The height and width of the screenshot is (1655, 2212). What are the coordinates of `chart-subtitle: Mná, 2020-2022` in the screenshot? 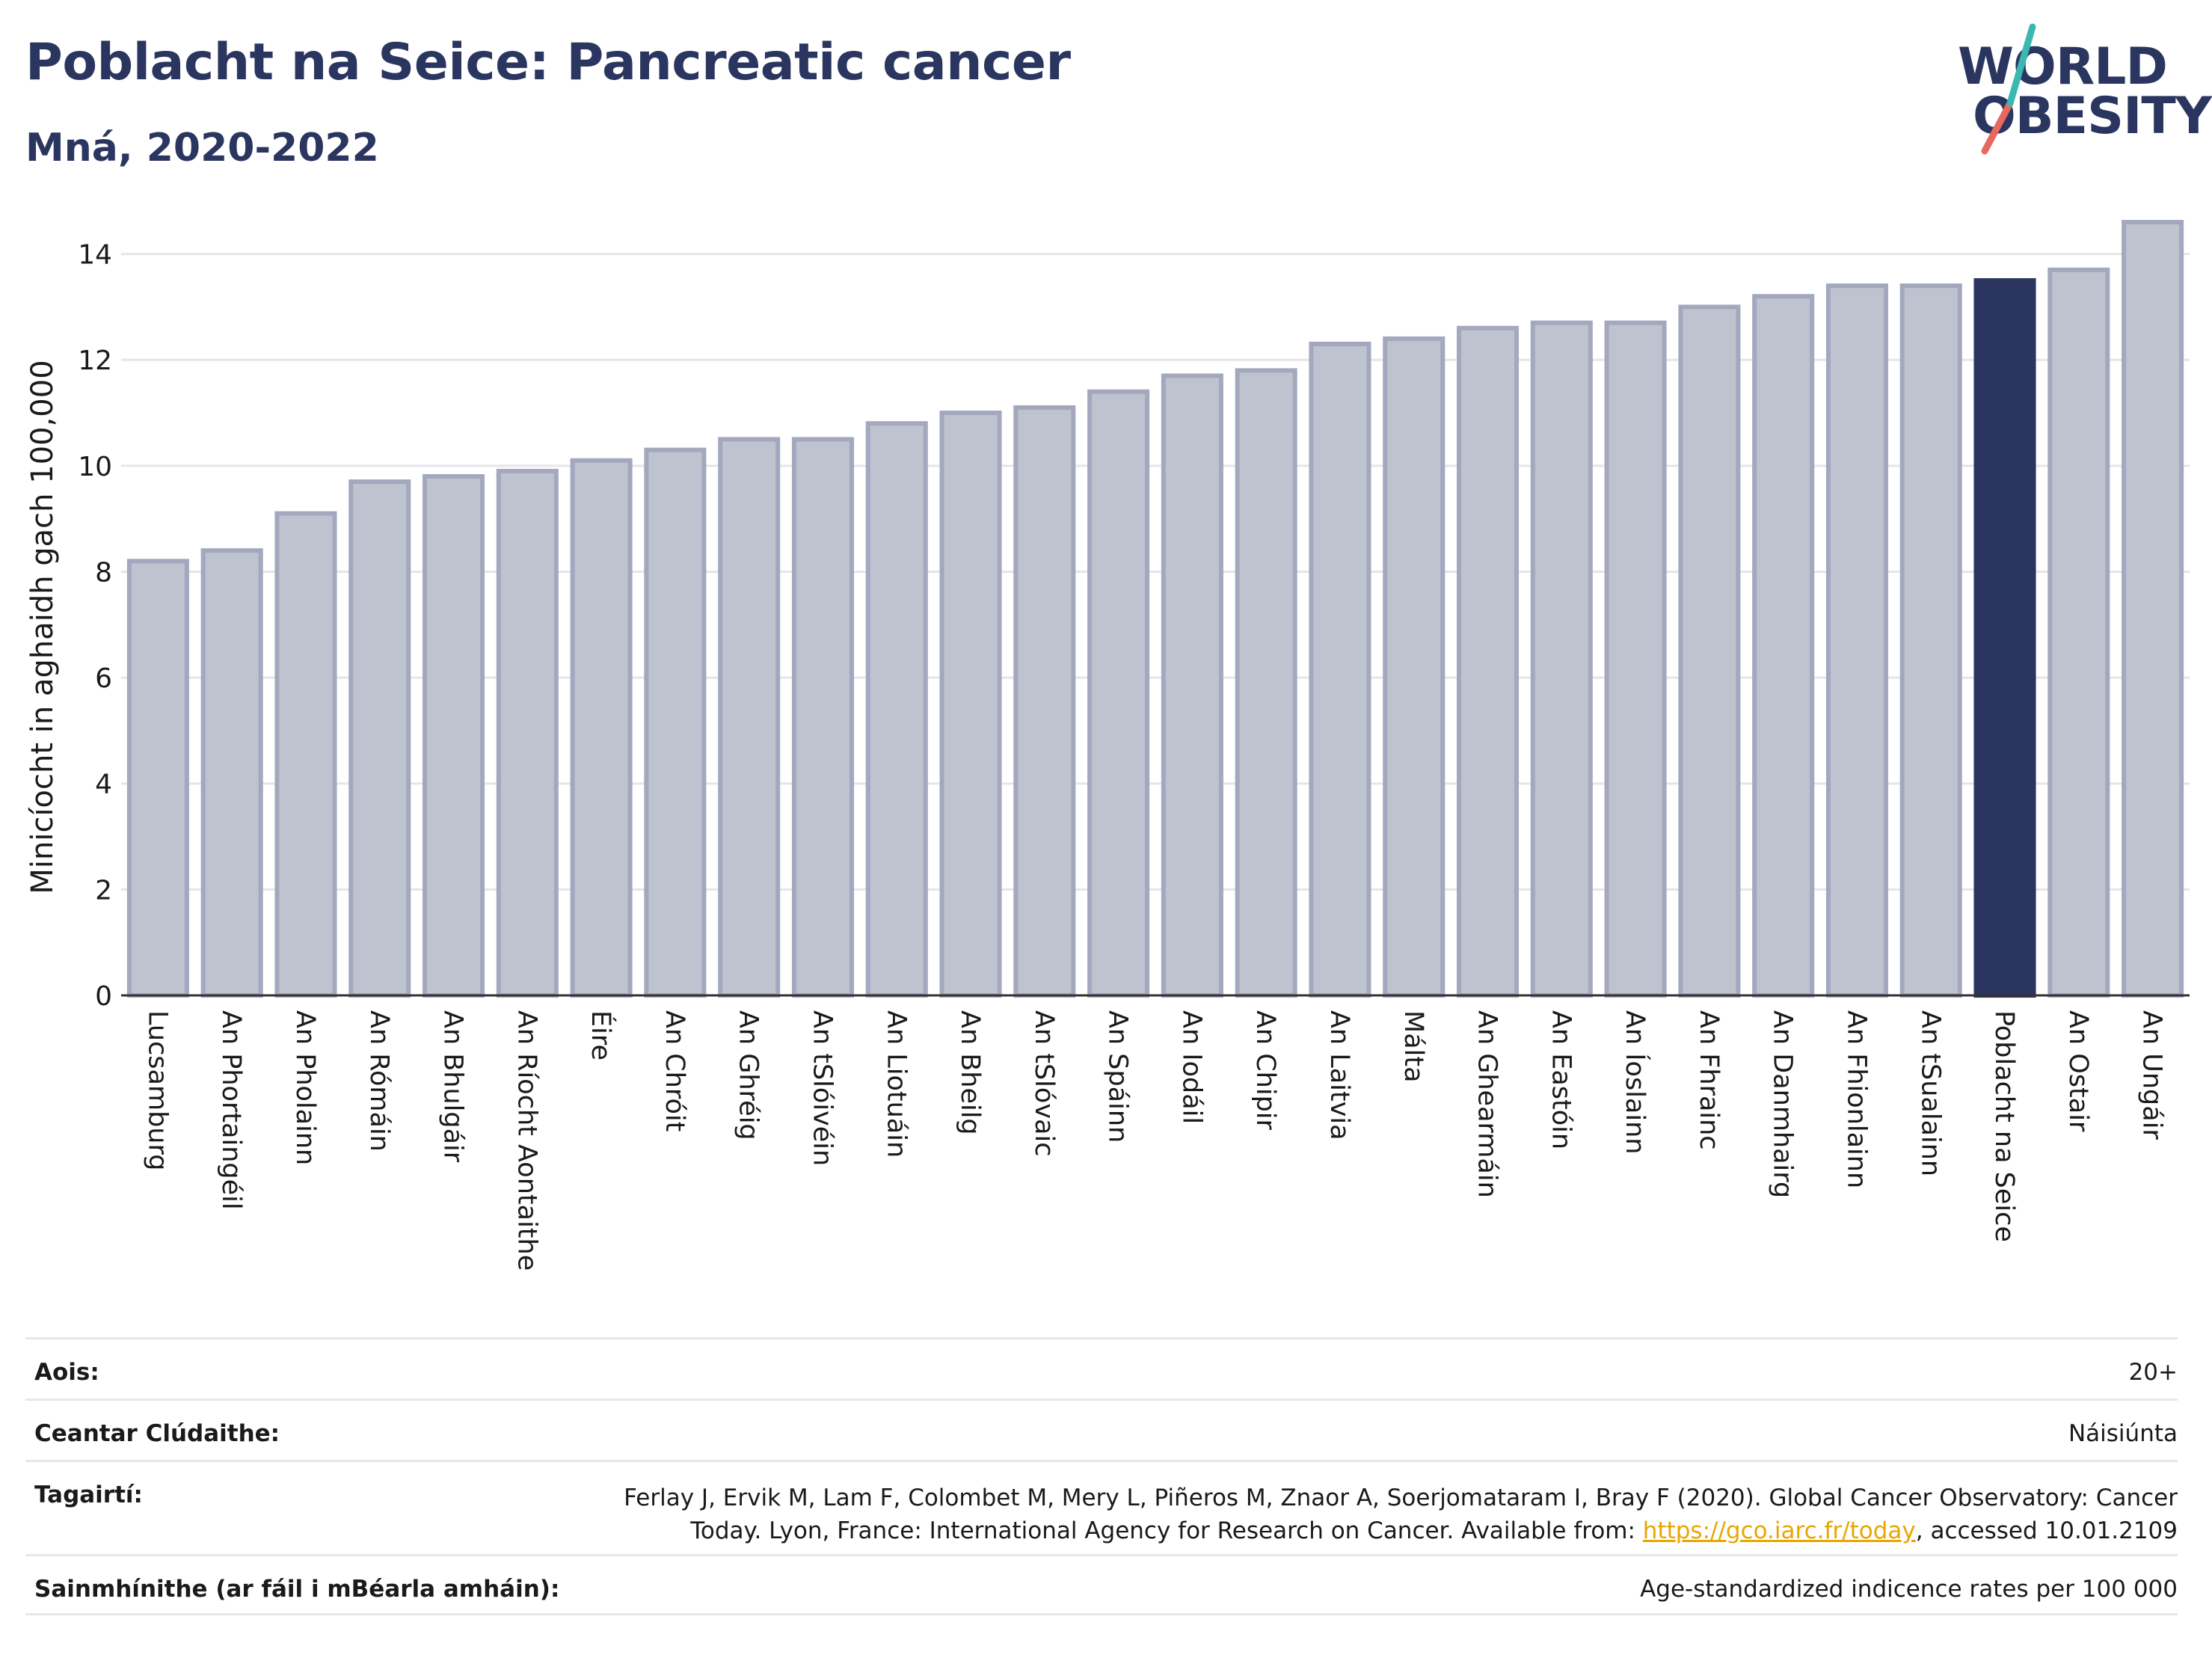 It's located at (202, 148).